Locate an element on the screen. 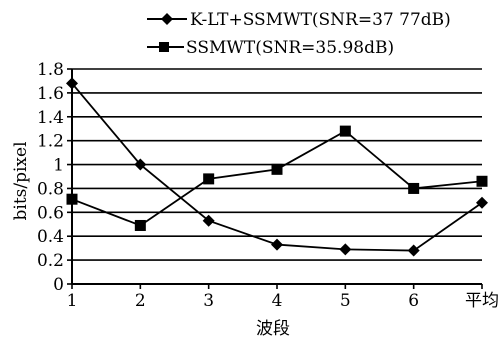  legend-marker-diamond is located at coordinates (167, 19).